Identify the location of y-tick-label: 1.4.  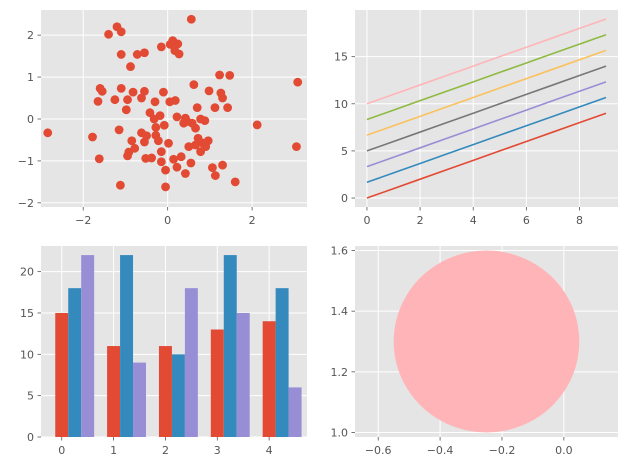
(340, 311).